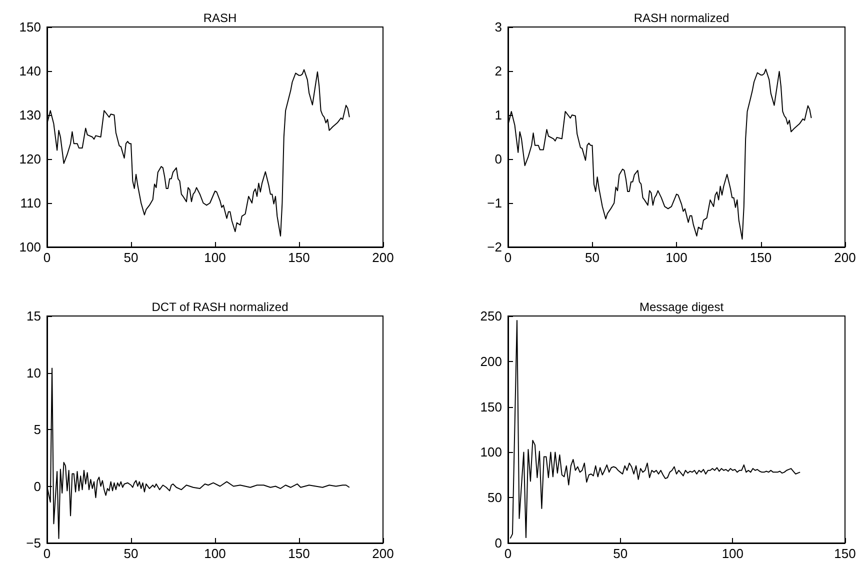 Image resolution: width=861 pixels, height=573 pixels. I want to click on y-tick-label: 15, so click(33, 316).